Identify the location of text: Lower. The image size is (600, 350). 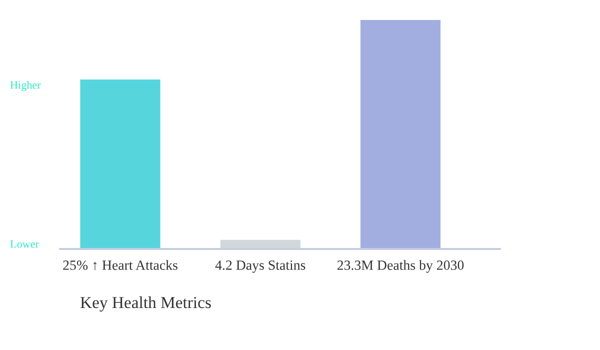
(24, 244).